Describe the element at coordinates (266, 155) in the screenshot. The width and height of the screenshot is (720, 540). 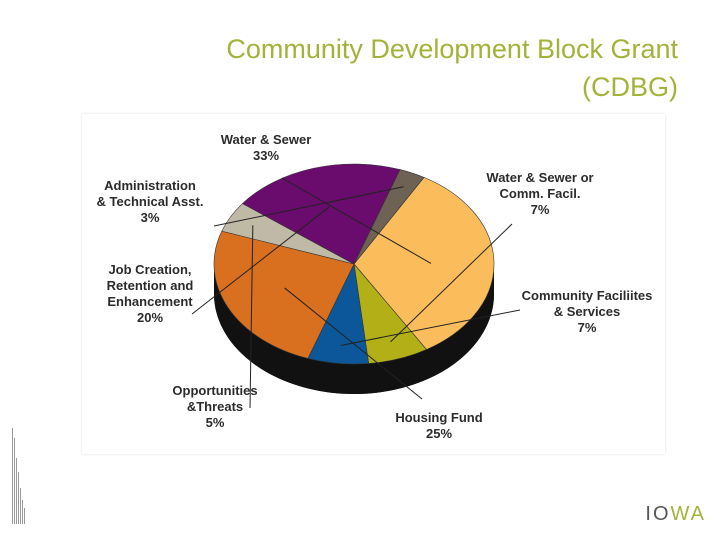
I see `slice-pct-label-0: 33%` at that location.